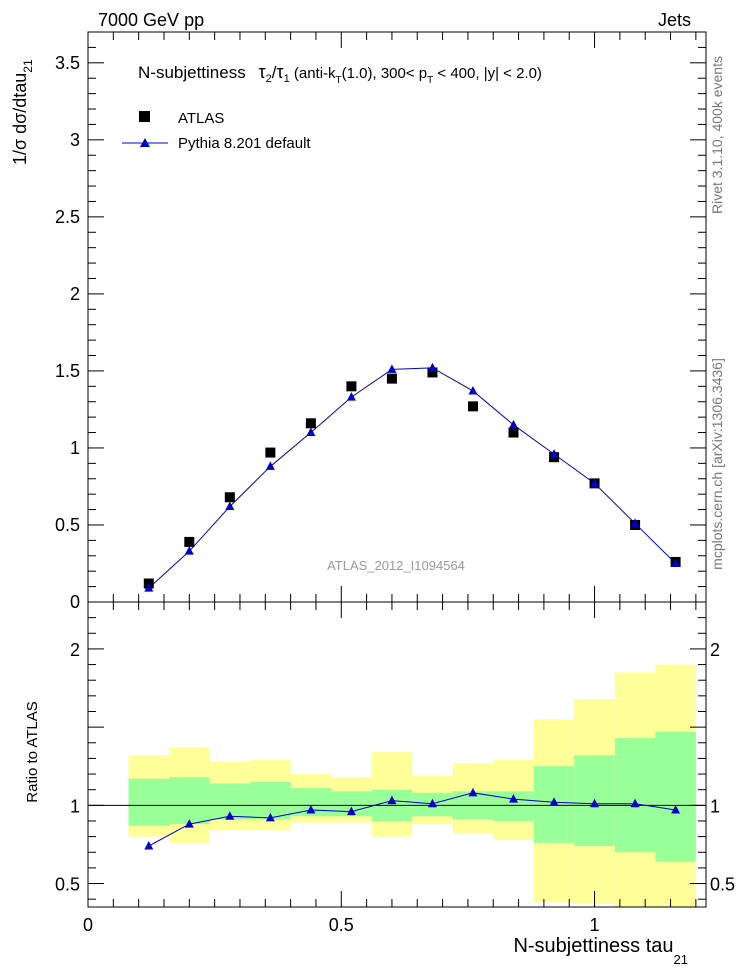  What do you see at coordinates (396, 565) in the screenshot?
I see `watermark-label: ATLAS_2012_I1094564` at bounding box center [396, 565].